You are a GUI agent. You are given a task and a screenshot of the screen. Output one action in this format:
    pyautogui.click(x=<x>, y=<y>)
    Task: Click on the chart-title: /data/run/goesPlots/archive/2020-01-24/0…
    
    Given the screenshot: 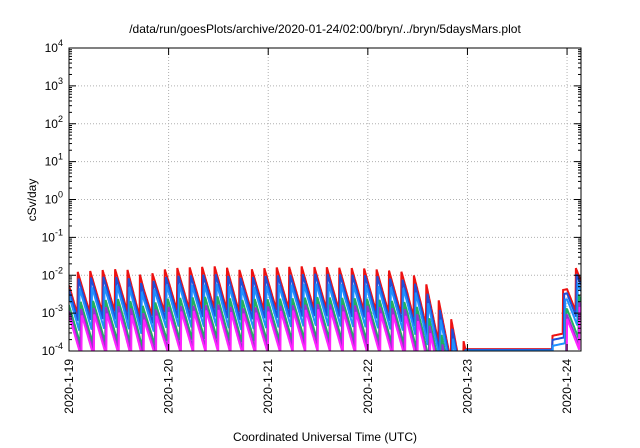 What is the action you would take?
    pyautogui.click(x=325, y=29)
    